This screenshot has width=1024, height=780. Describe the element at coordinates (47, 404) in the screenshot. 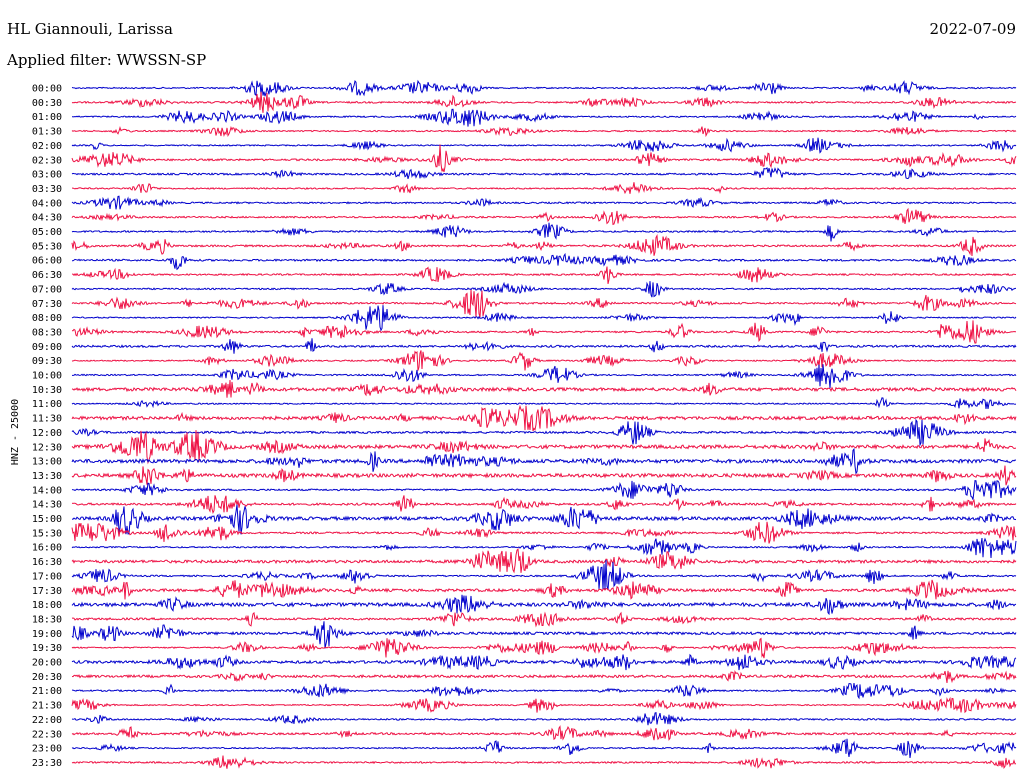

I see `row-time-label: 11:00` at that location.